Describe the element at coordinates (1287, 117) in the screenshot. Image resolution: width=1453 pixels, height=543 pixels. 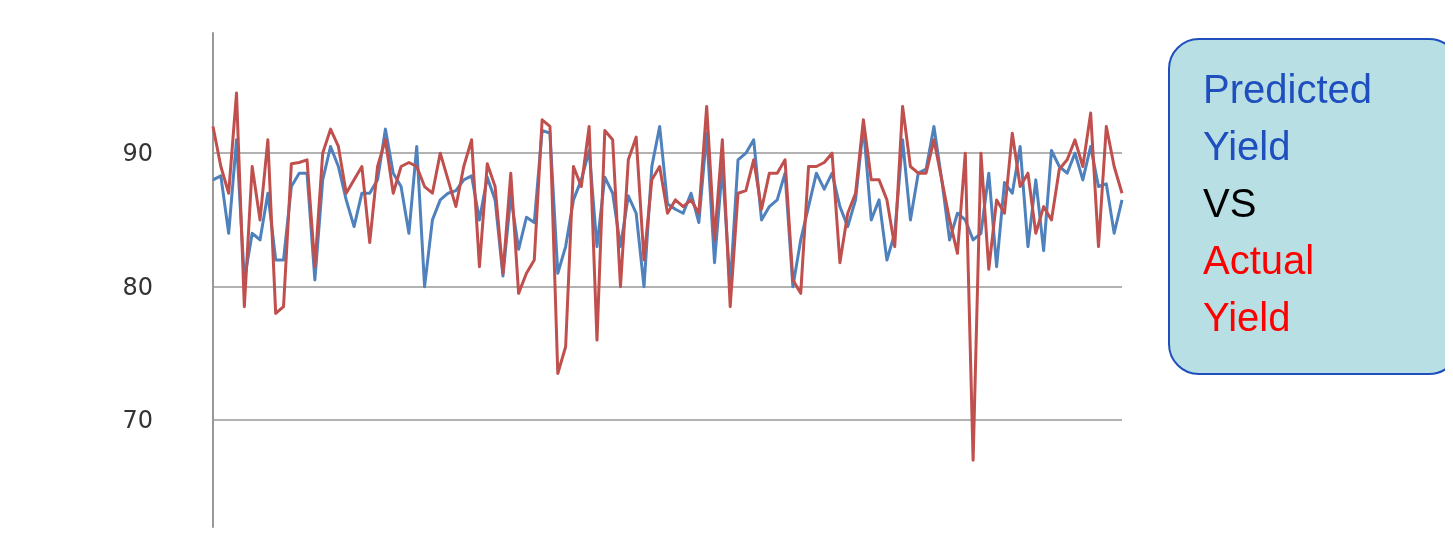
I see `text: Predicted Yield` at that location.